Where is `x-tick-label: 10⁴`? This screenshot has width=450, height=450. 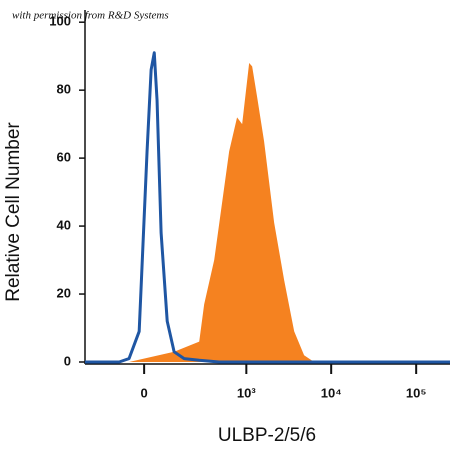
x-tick-label: 10⁴ is located at coordinates (331, 392).